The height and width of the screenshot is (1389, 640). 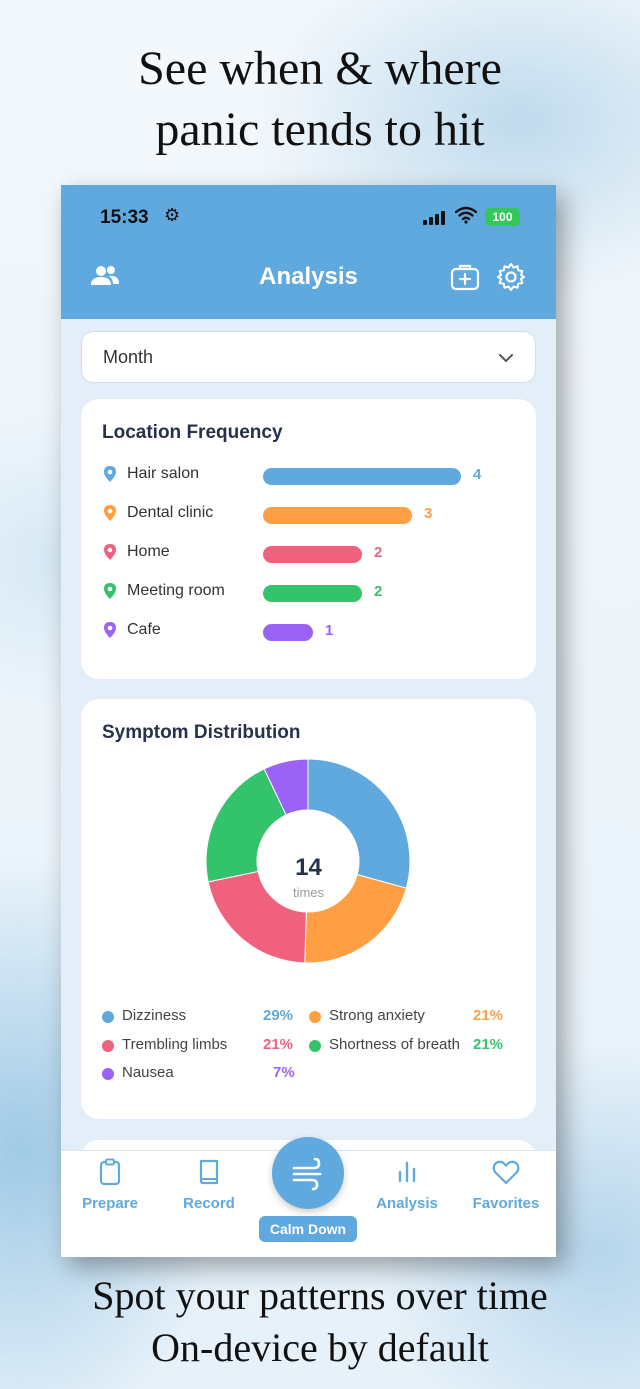 What do you see at coordinates (209, 1187) in the screenshot?
I see `tab-record: Record` at bounding box center [209, 1187].